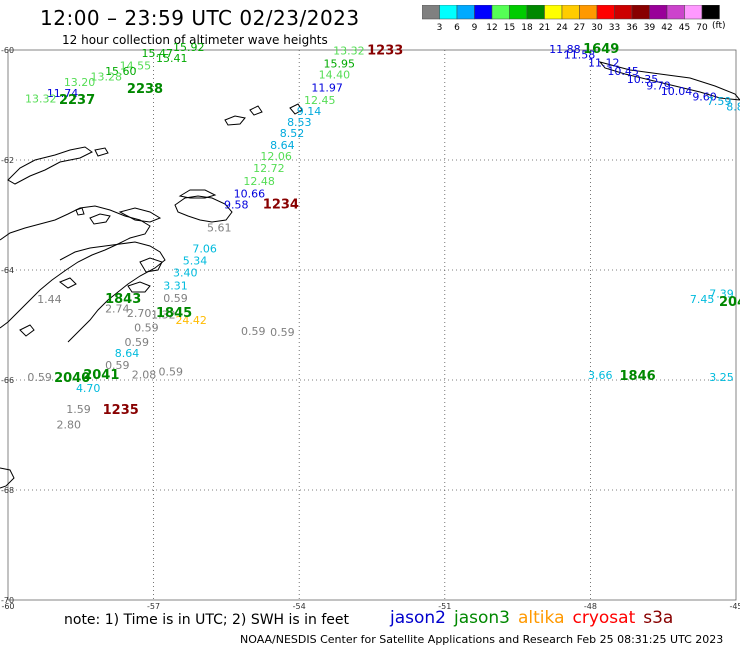  I want to click on latitude-label: -68, so click(7, 490).